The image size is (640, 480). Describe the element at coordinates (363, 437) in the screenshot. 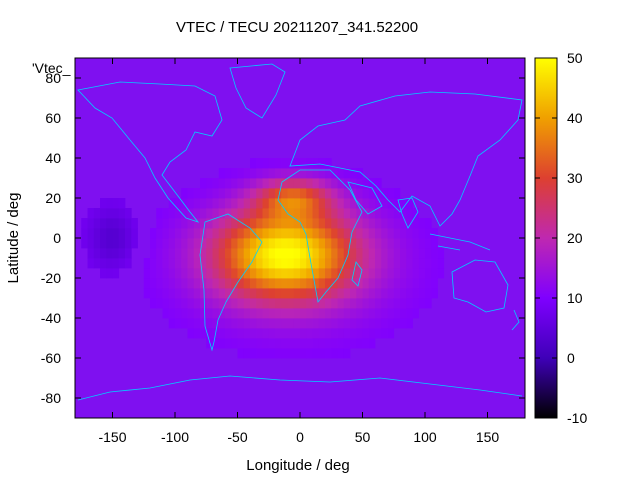

I see `x-tick-label: 50` at that location.